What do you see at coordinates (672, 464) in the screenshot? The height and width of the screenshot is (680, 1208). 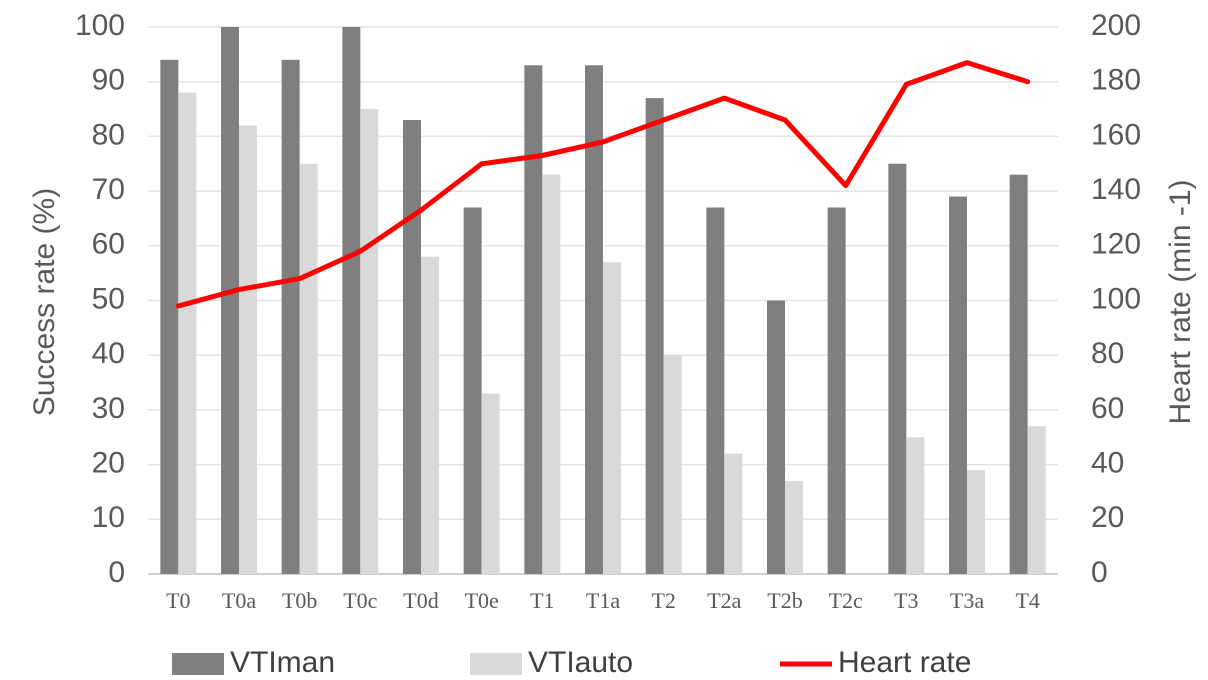 I see `vtiauto-bar-T2` at bounding box center [672, 464].